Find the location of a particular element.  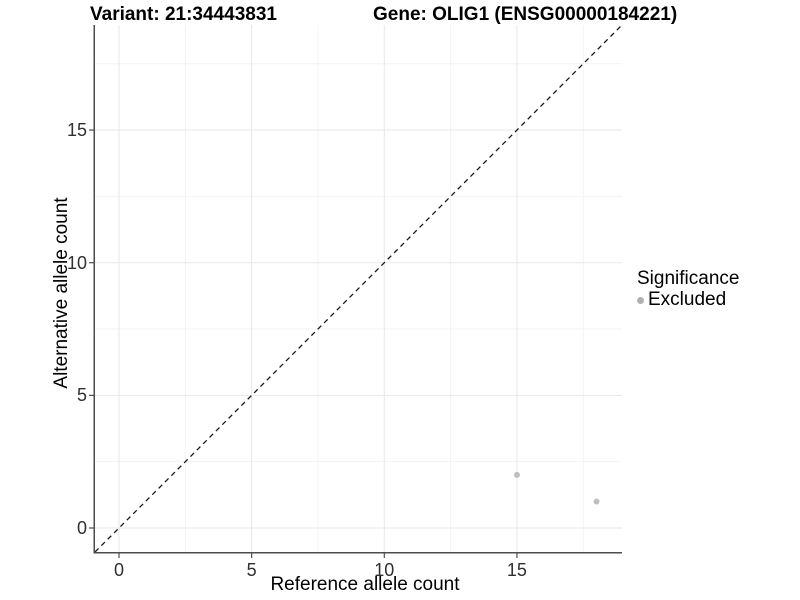

x-tick-label: 15 is located at coordinates (516, 570).